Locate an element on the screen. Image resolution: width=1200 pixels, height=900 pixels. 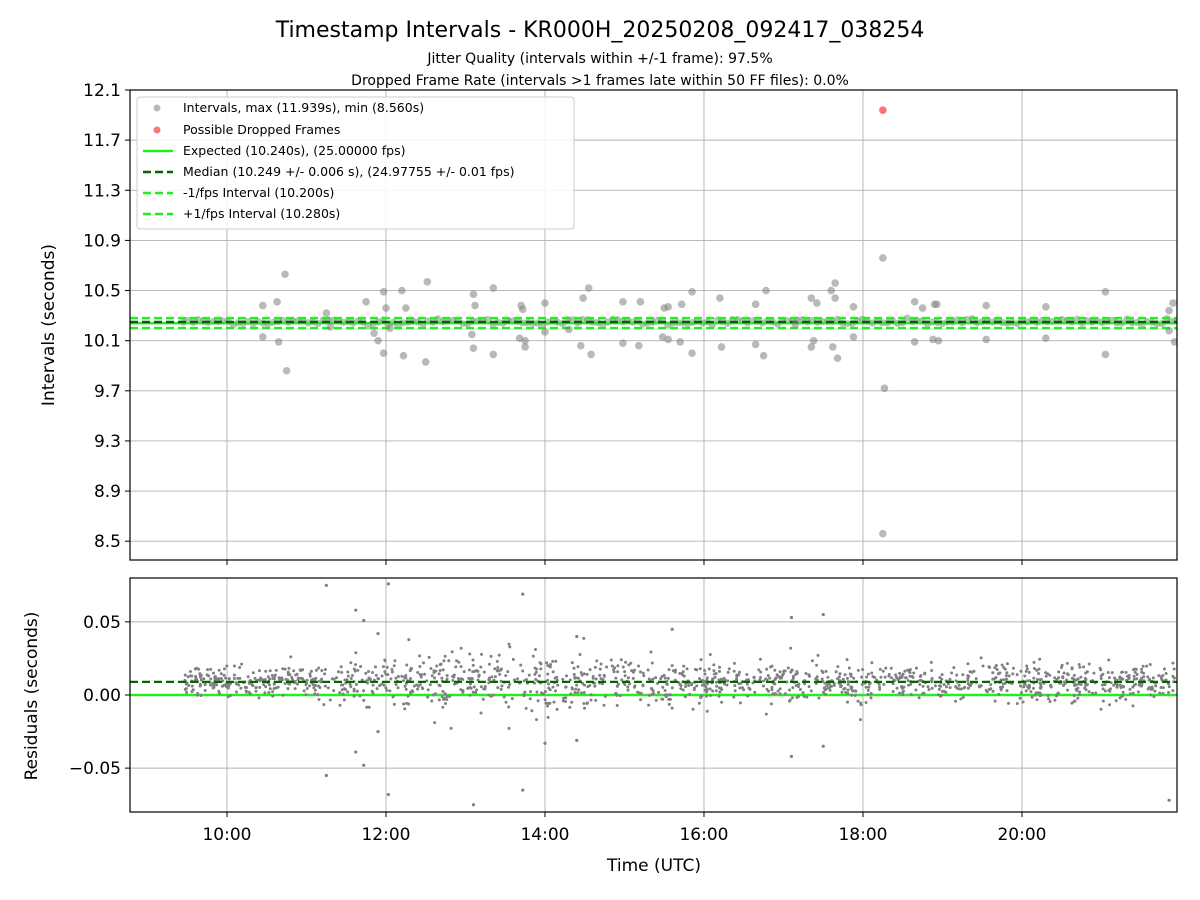
intervals-ytick-label-0: 8.5 is located at coordinates (107, 542).